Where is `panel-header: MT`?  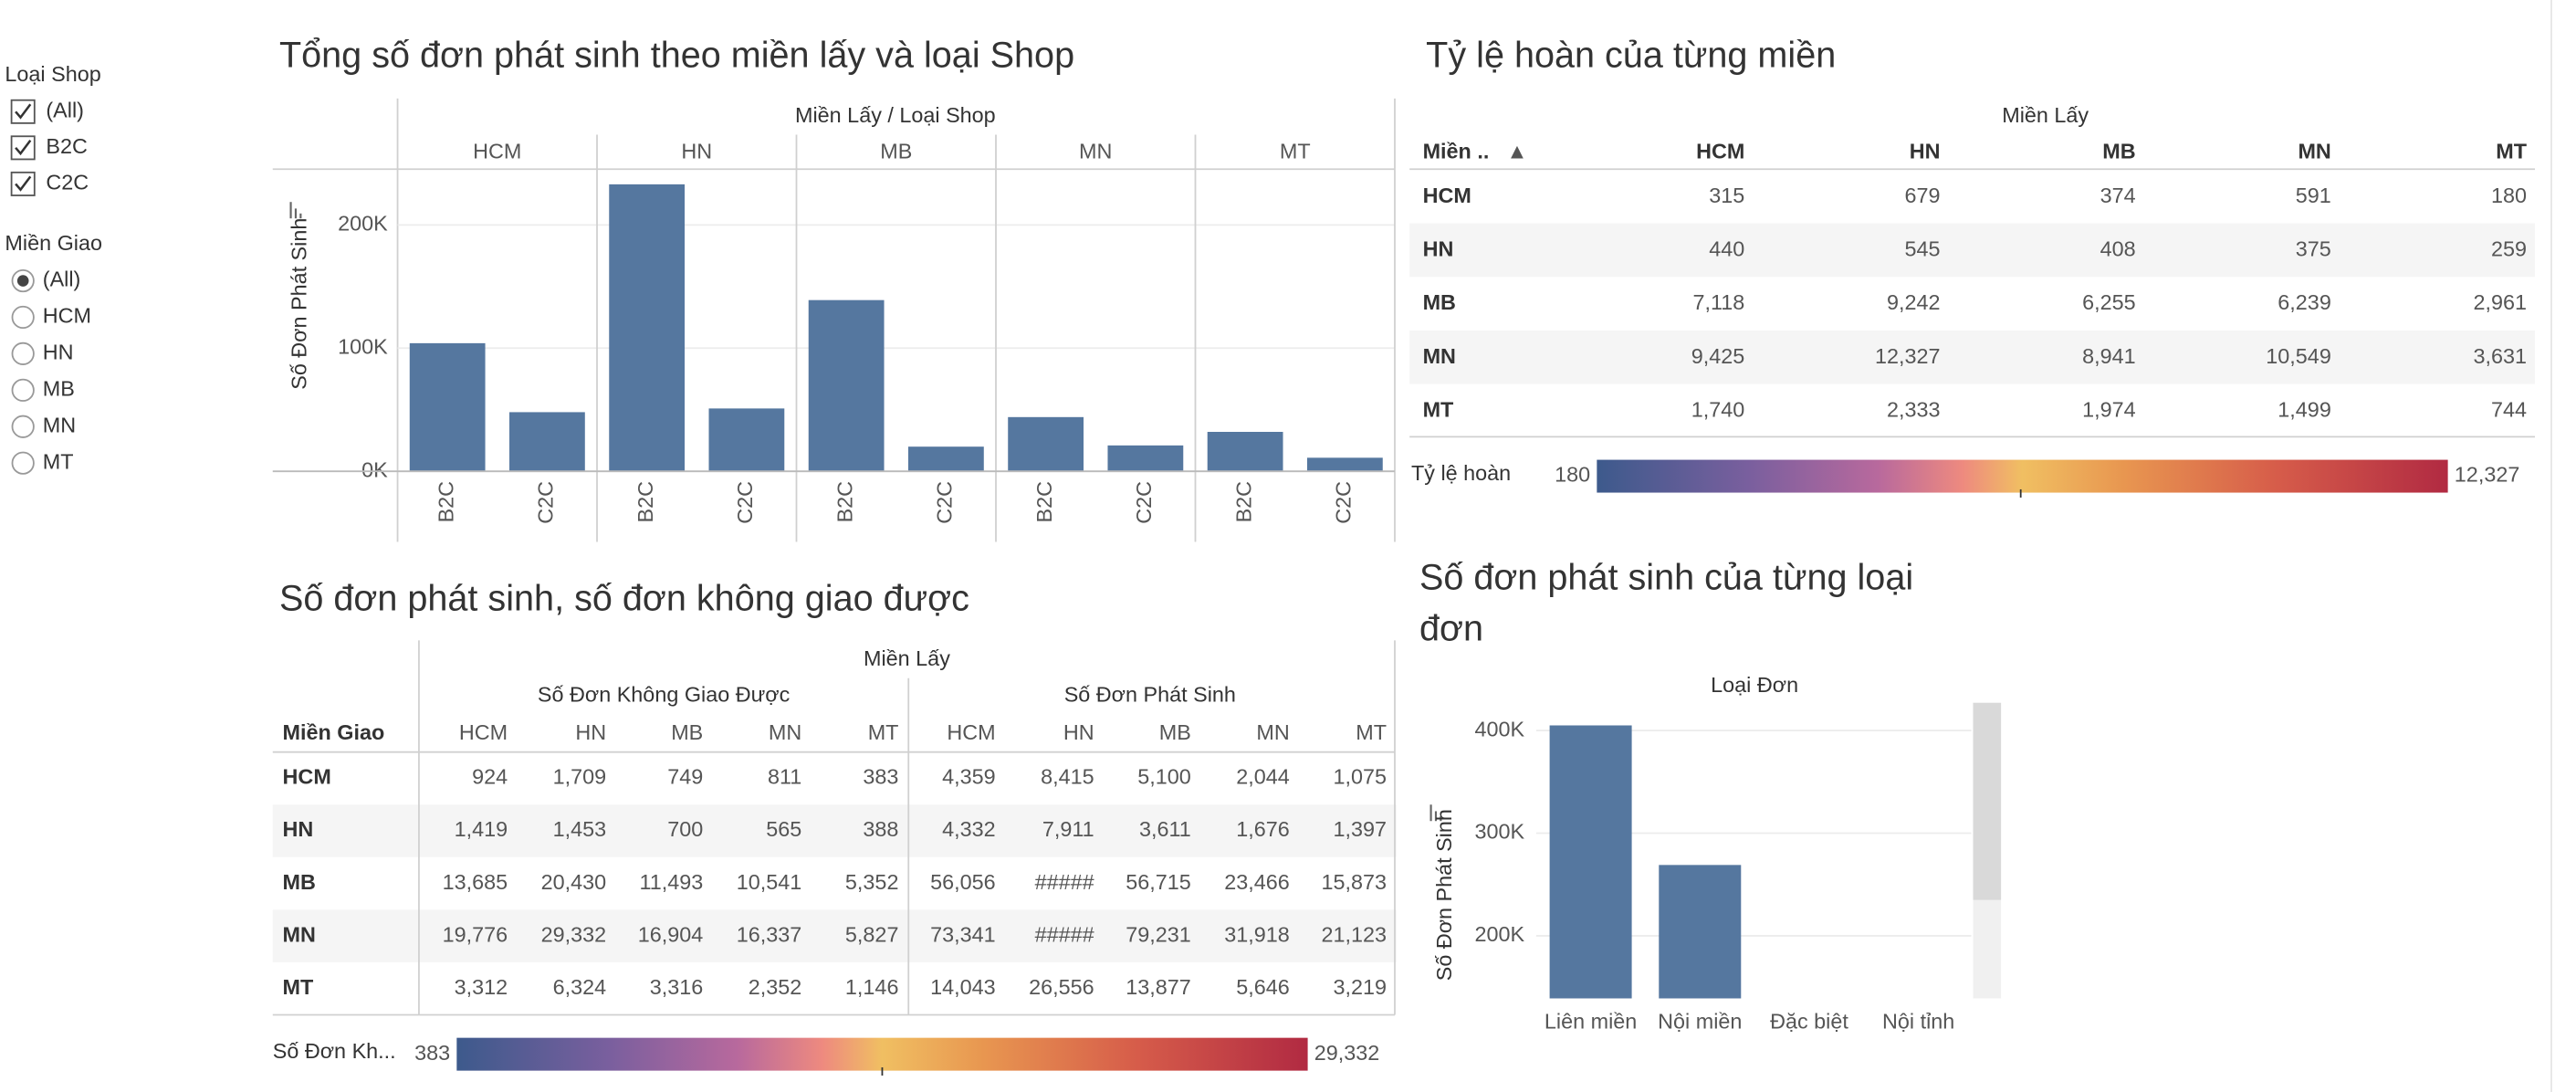
panel-header: MT is located at coordinates (1295, 151).